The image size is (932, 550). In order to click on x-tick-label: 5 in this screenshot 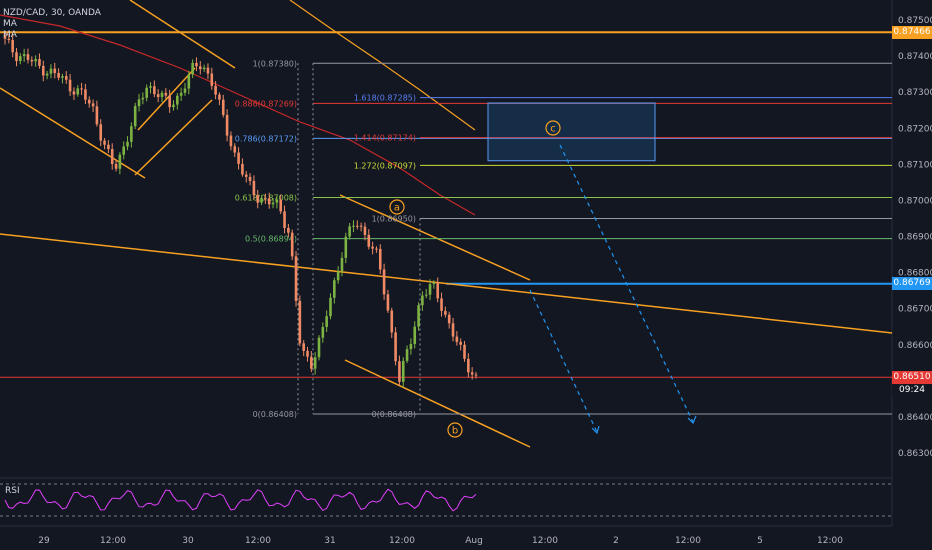, I will do `click(760, 541)`.